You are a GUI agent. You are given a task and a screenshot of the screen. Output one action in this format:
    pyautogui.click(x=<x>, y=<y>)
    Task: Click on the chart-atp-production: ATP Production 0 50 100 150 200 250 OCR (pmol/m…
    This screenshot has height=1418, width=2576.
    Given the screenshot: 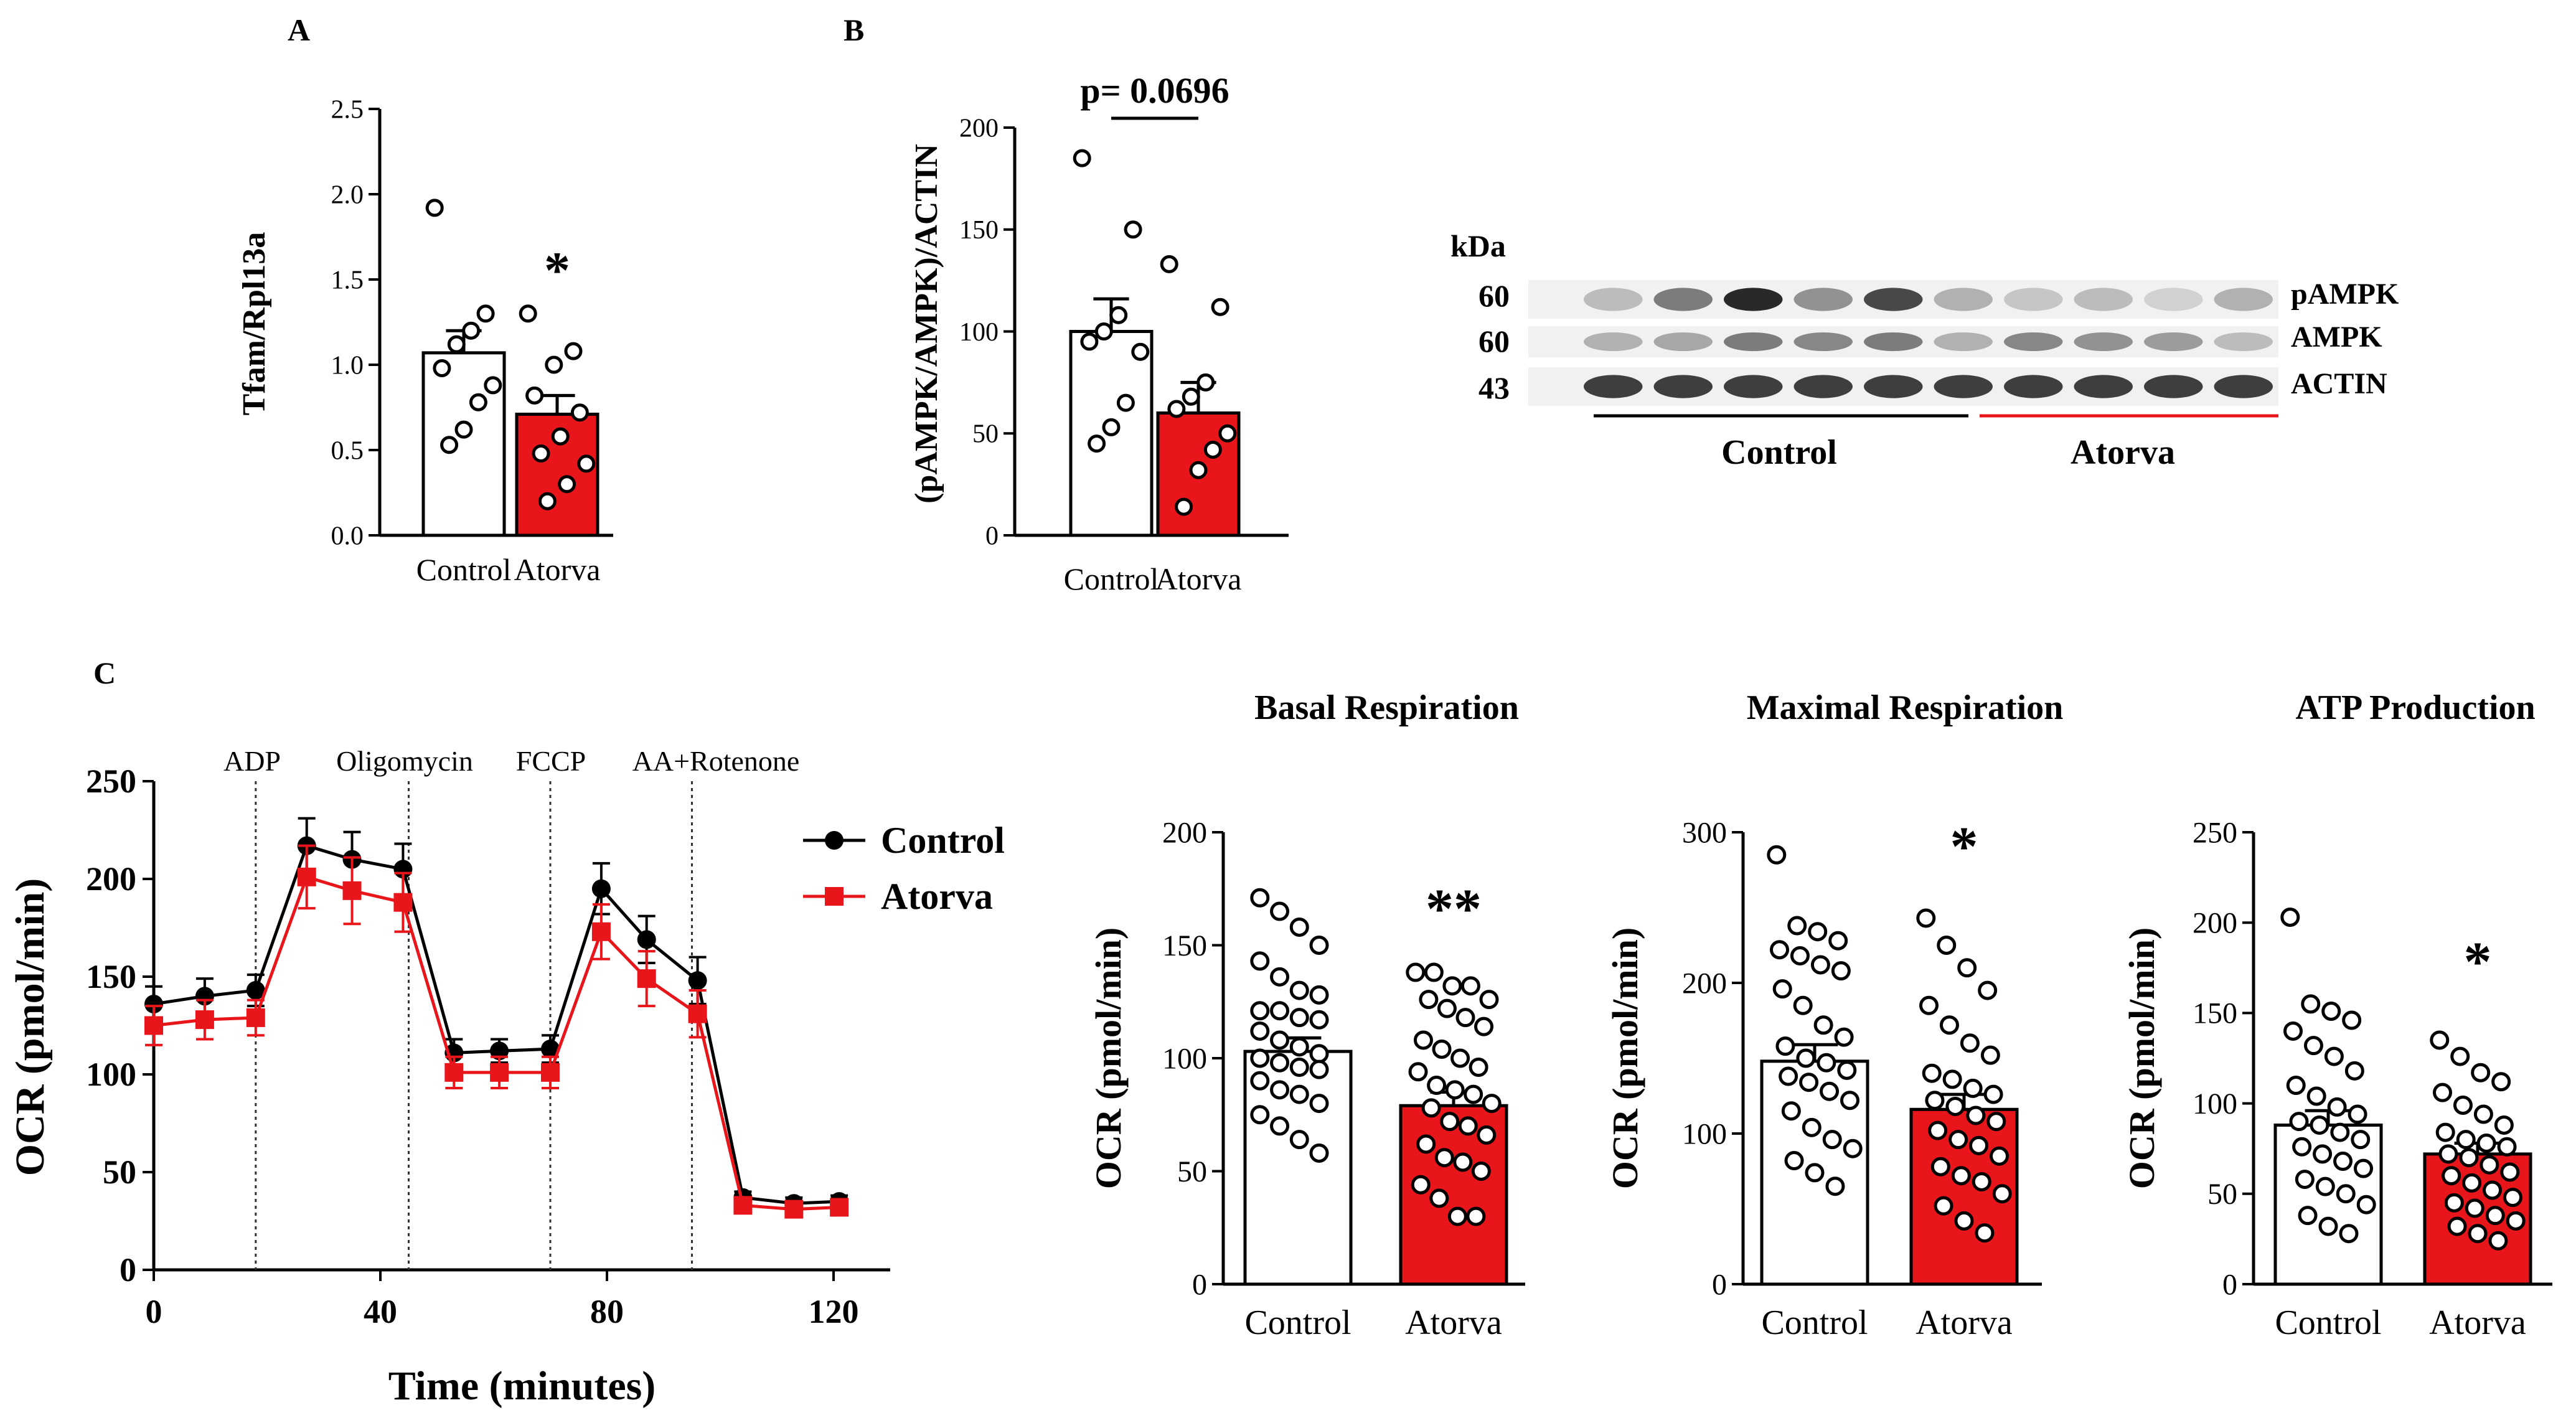 What is the action you would take?
    pyautogui.click(x=2337, y=1015)
    